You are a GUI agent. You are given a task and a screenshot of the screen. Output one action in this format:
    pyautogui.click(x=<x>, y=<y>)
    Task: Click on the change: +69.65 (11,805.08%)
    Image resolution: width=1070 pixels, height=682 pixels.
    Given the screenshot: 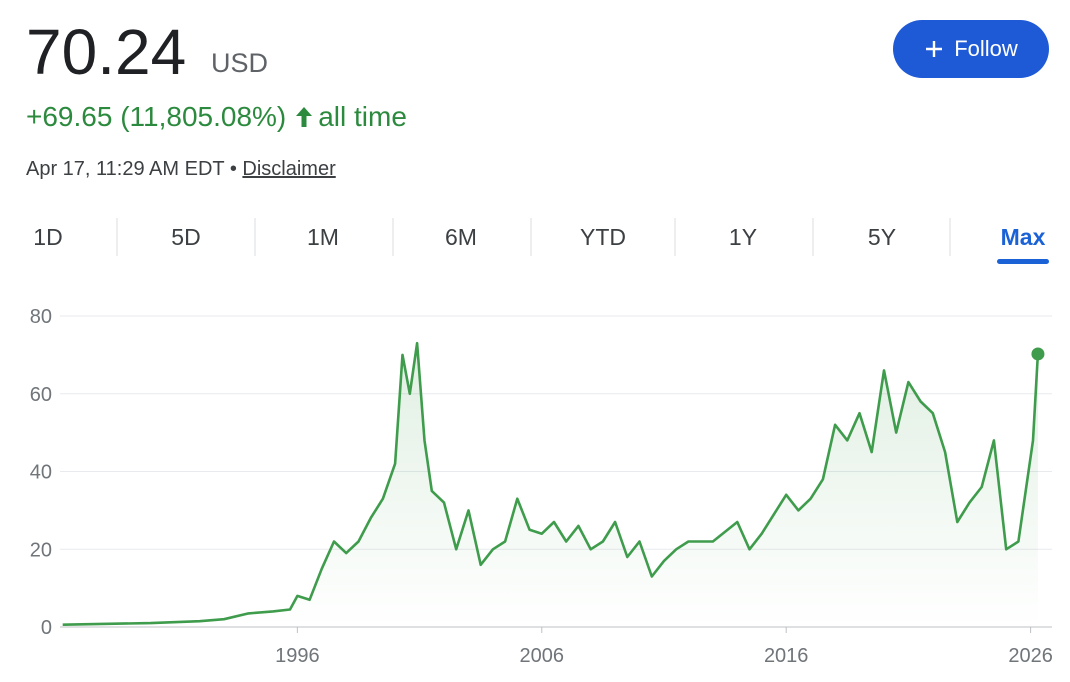 What is the action you would take?
    pyautogui.click(x=156, y=116)
    